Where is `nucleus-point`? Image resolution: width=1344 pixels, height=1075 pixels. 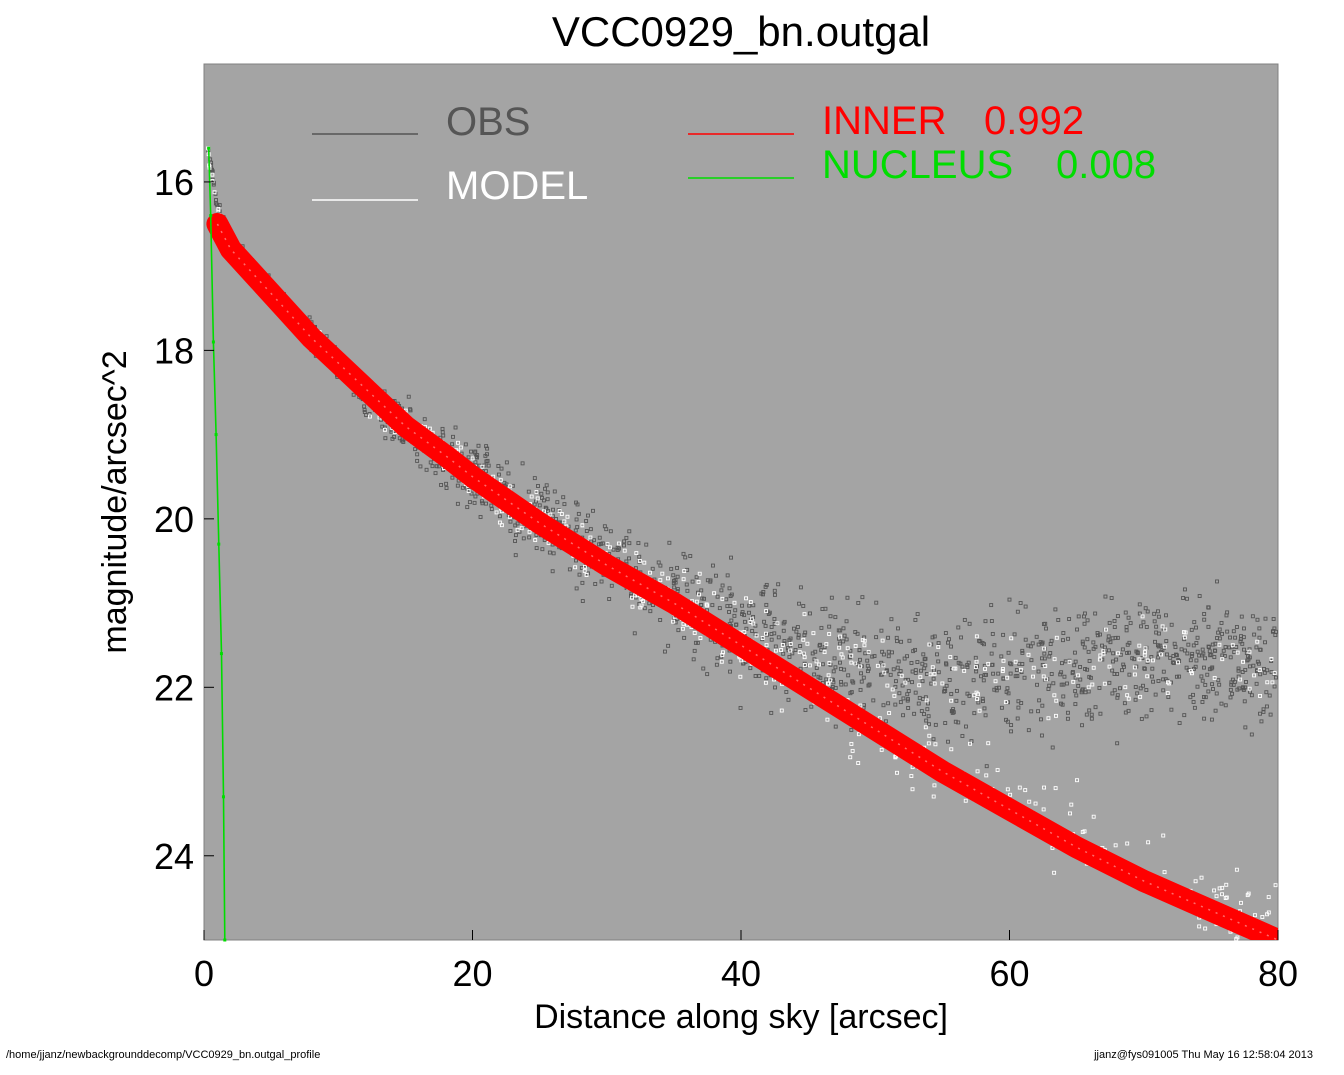 nucleus-point is located at coordinates (209, 148).